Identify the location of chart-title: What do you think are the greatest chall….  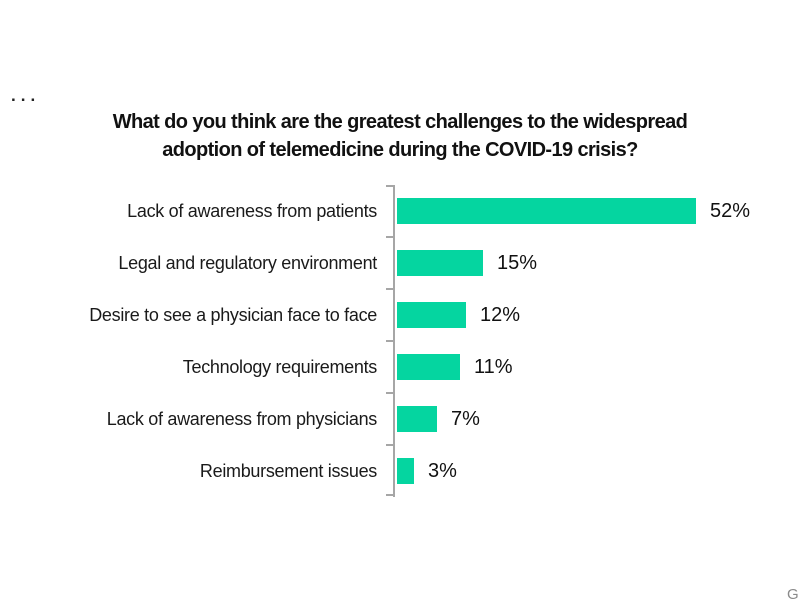
(400, 136).